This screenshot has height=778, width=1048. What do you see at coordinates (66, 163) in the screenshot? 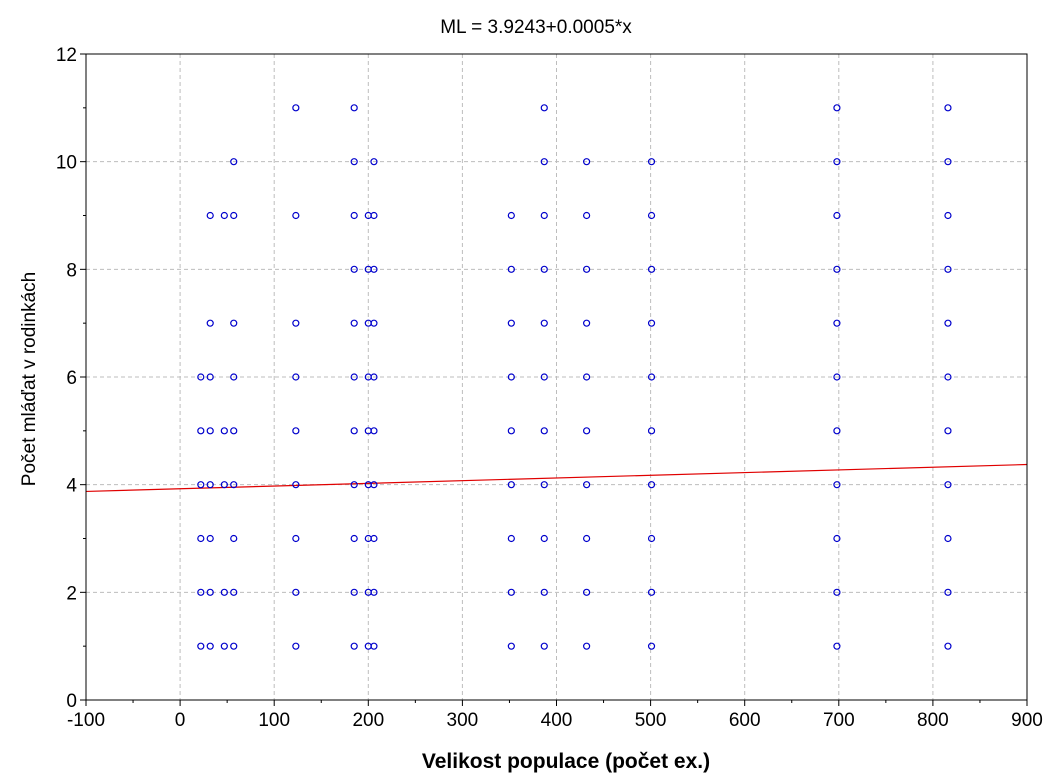
I see `y-tick-label: 10` at bounding box center [66, 163].